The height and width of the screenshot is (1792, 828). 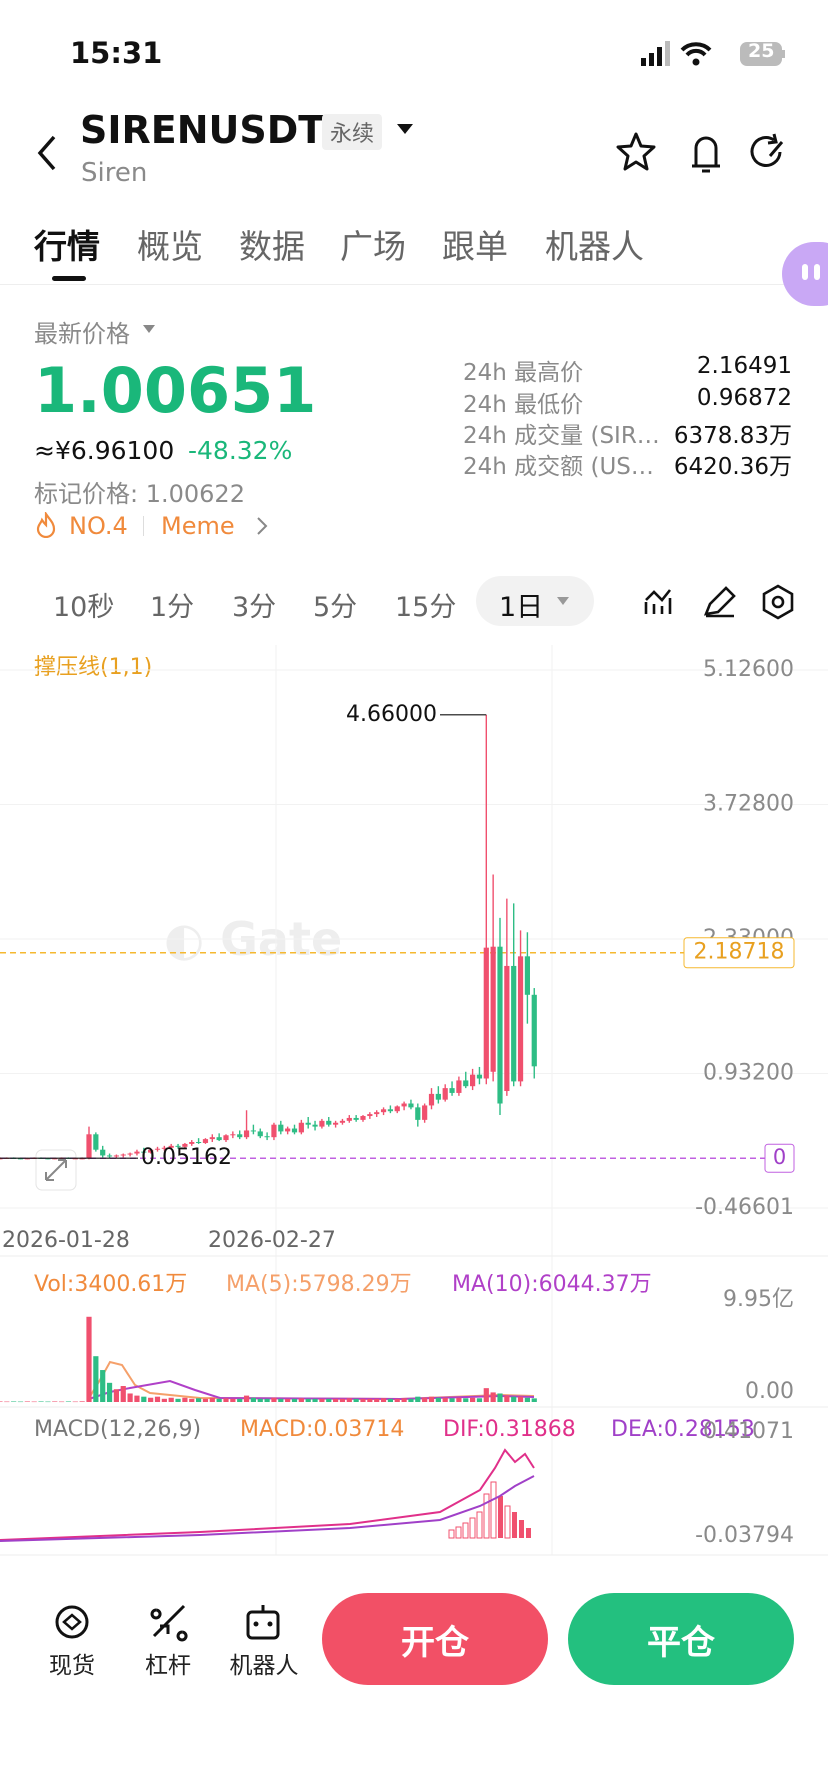 What do you see at coordinates (82, 334) in the screenshot?
I see `price-label: 最新价格` at bounding box center [82, 334].